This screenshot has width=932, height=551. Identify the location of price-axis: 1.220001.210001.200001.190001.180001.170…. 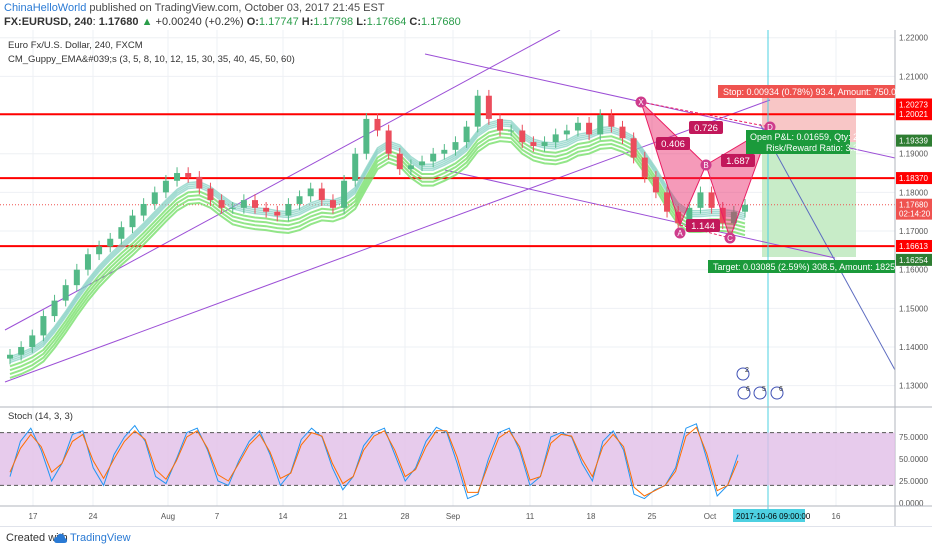
(913, 278).